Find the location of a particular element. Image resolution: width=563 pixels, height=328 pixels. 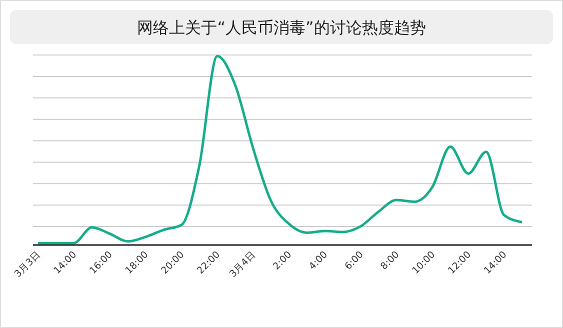

chart-title: 网络上关于“人民币消毒”的讨论热度趋势 is located at coordinates (281, 27).